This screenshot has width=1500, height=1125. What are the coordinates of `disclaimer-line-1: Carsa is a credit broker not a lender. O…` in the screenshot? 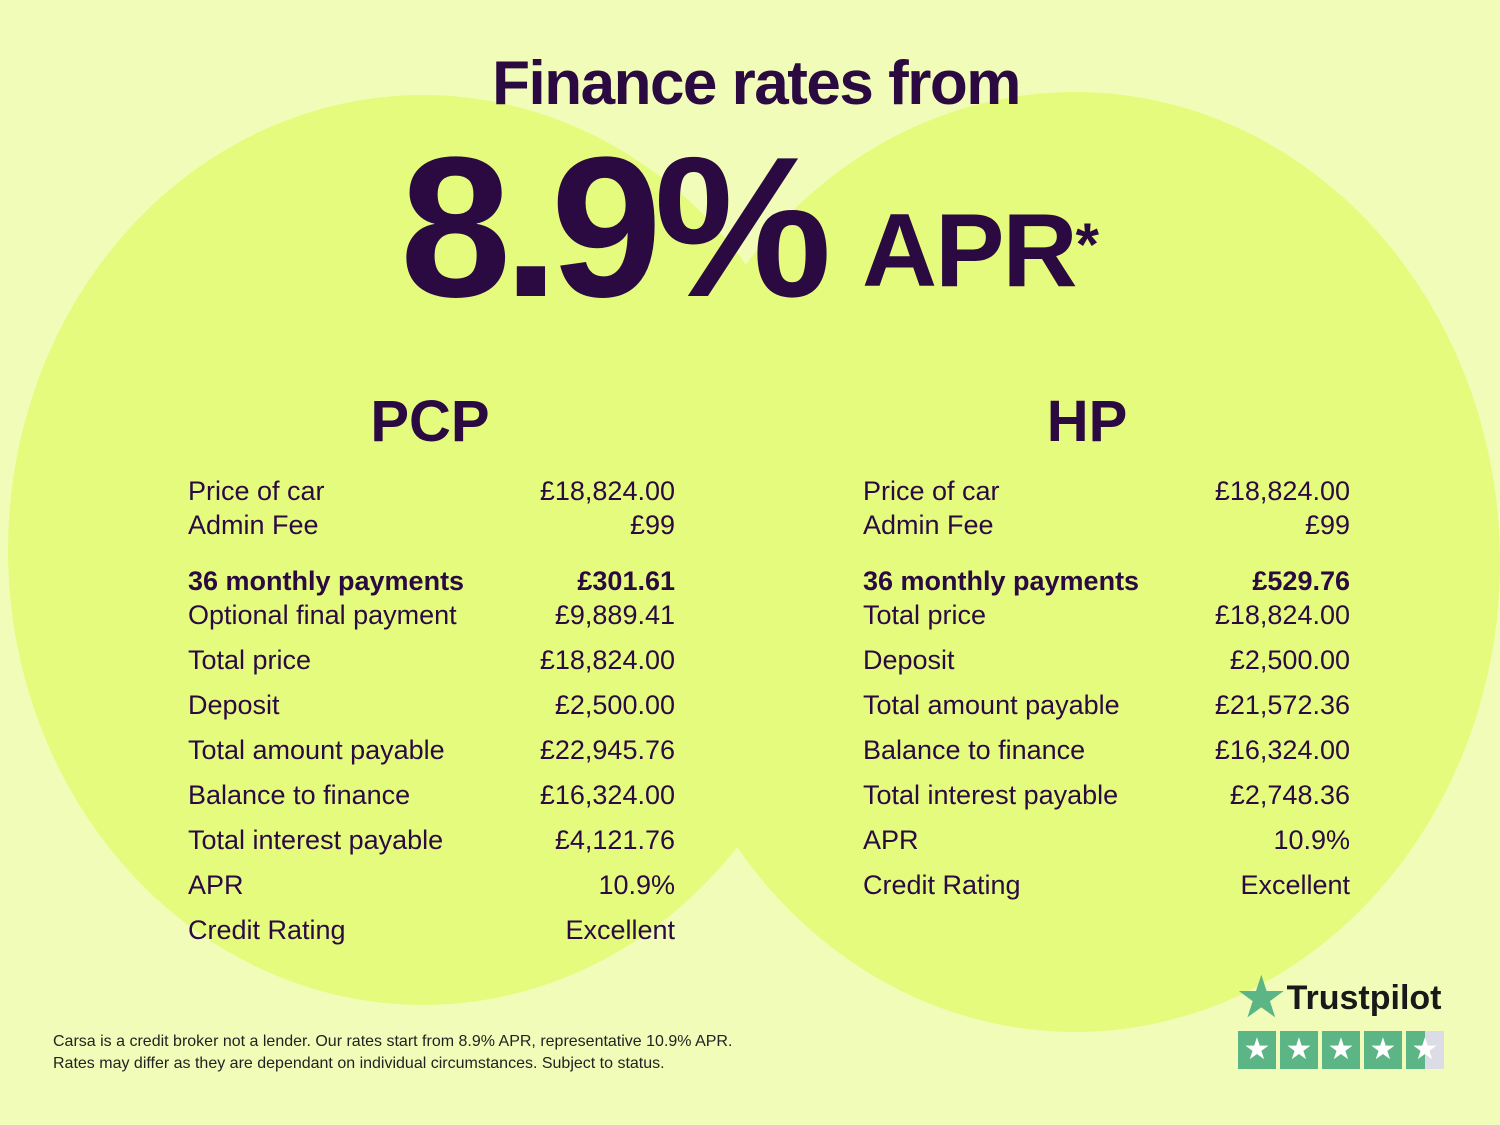 It's located at (393, 1041).